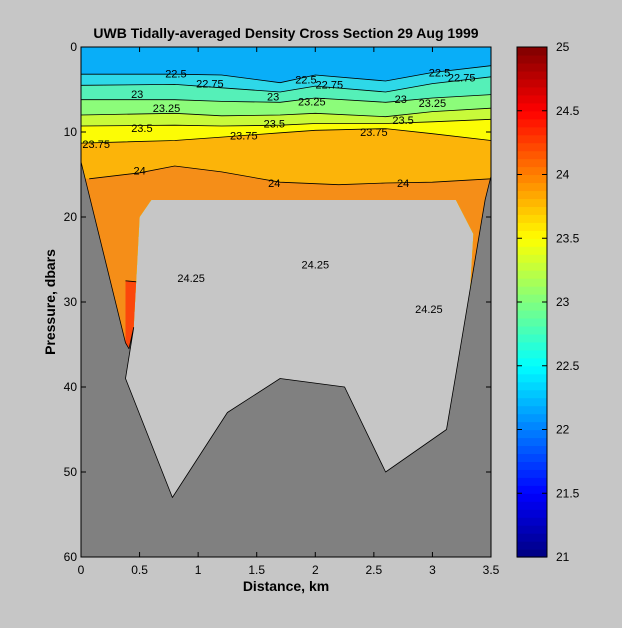 Image resolution: width=622 pixels, height=628 pixels. Describe the element at coordinates (286, 586) in the screenshot. I see `x-axis-label: Distance, km` at that location.